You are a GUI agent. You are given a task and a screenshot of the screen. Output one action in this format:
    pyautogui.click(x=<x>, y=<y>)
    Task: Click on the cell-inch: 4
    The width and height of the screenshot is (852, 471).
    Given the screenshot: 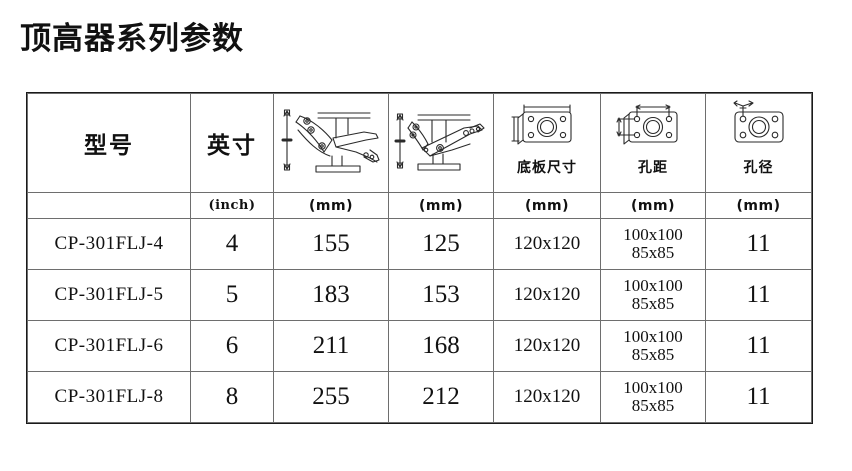 What is the action you would take?
    pyautogui.click(x=232, y=244)
    